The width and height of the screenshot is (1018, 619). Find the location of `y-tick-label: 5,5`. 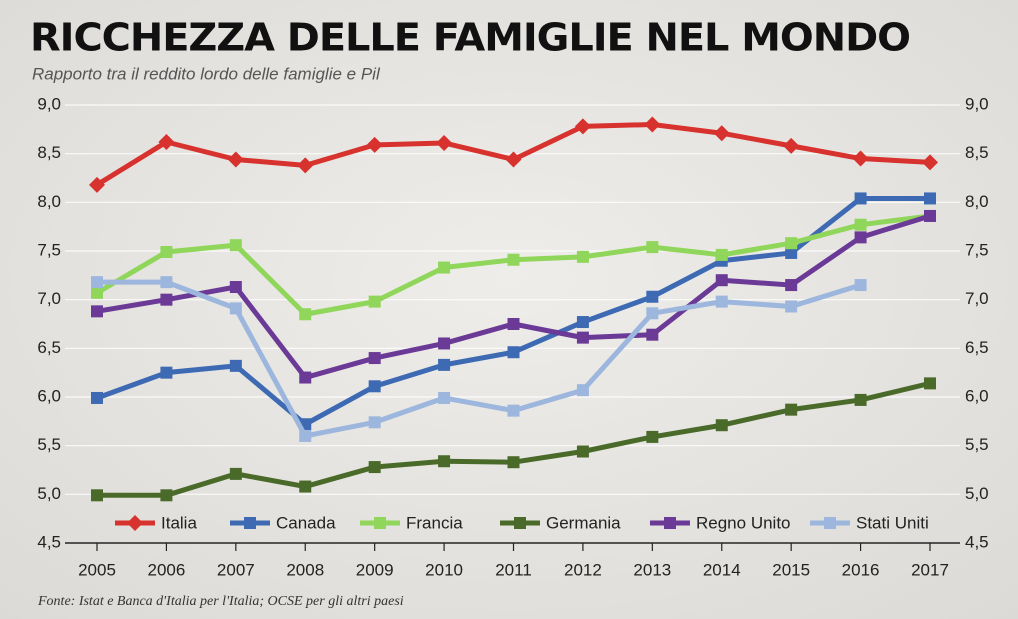

y-tick-label: 5,5 is located at coordinates (49, 444).